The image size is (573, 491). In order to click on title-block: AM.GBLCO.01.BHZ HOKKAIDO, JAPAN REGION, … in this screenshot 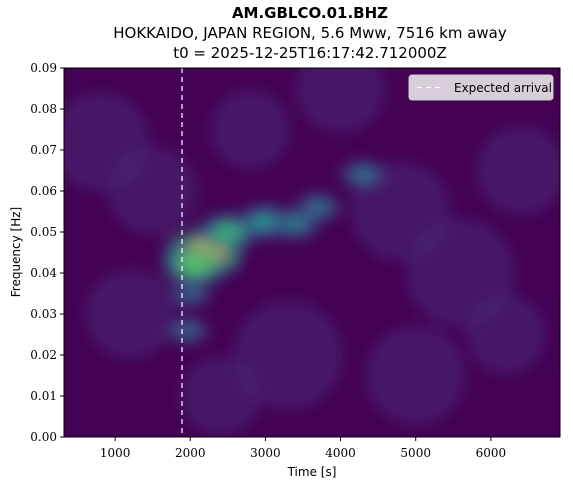, I will do `click(286, 33)`.